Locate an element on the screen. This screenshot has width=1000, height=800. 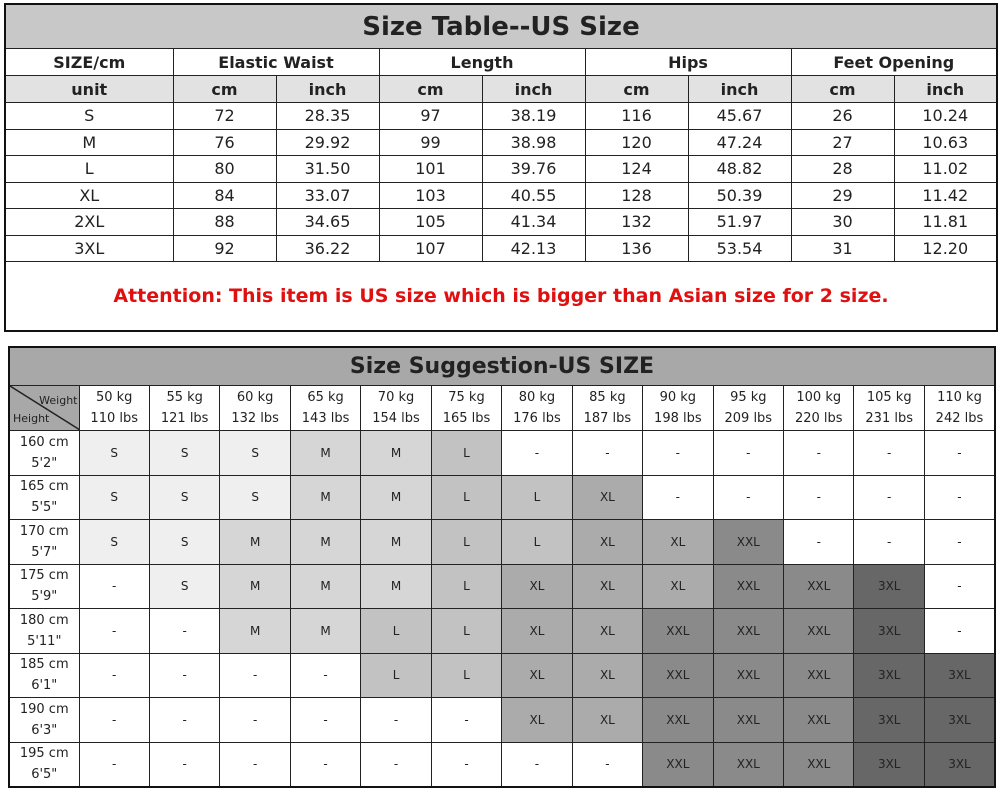
weight-kg: 65 kg is located at coordinates (325, 397).